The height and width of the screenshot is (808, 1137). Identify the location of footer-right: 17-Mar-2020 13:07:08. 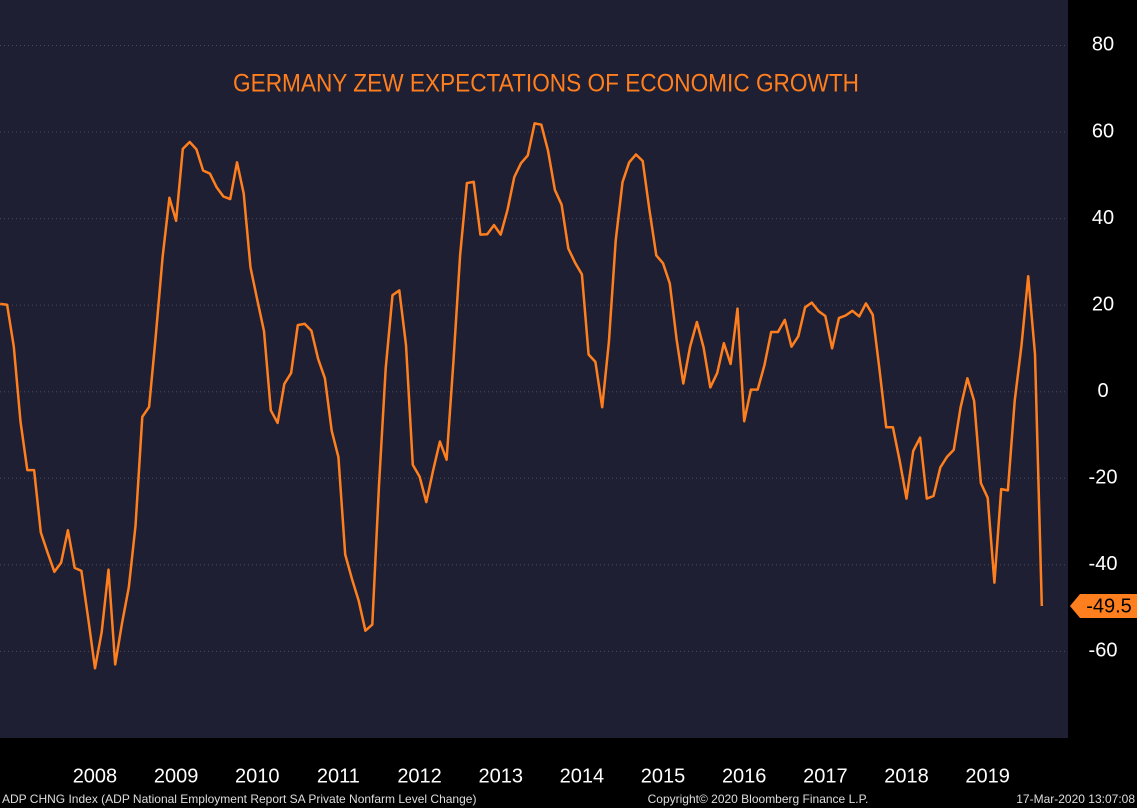
(1075, 799).